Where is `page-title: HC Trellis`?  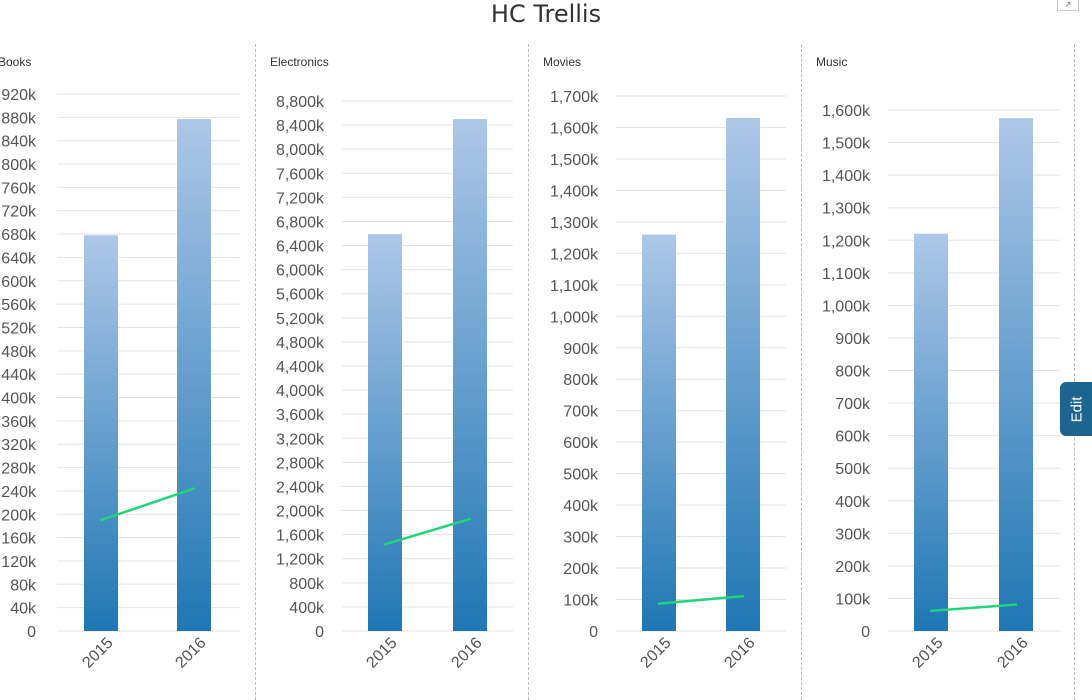 page-title: HC Trellis is located at coordinates (546, 14).